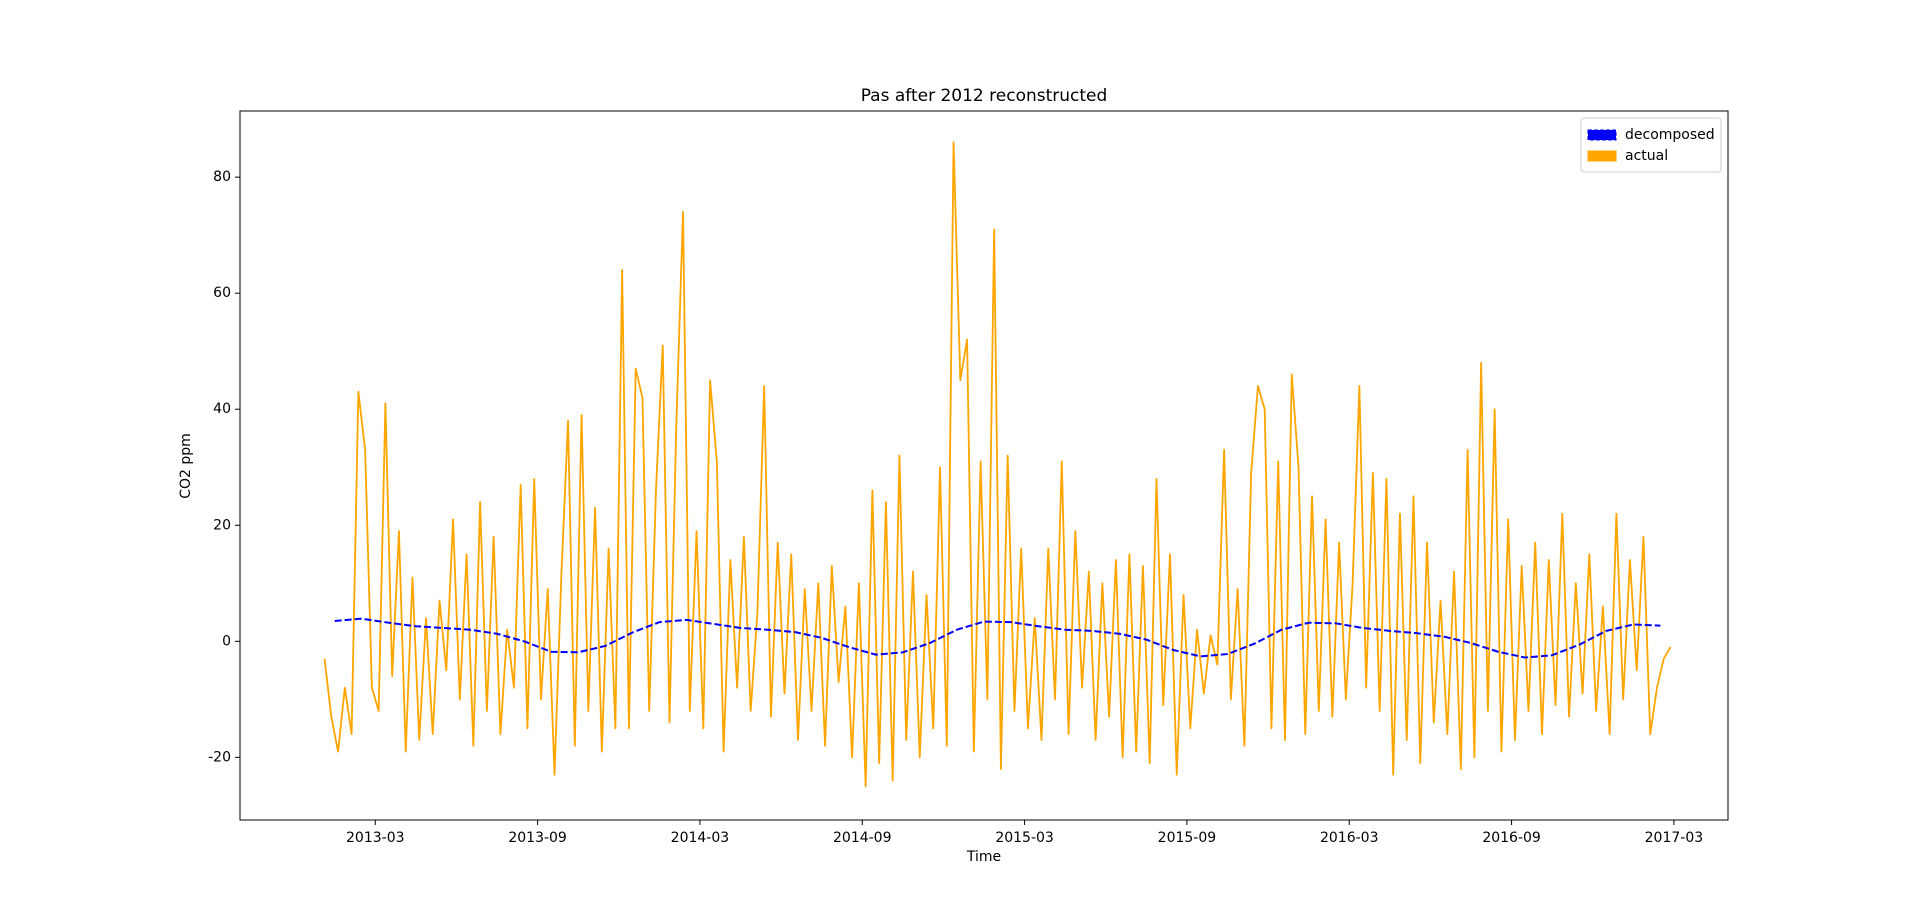 The image size is (1920, 923). What do you see at coordinates (1187, 838) in the screenshot?
I see `x-tick-label: 2015-09` at bounding box center [1187, 838].